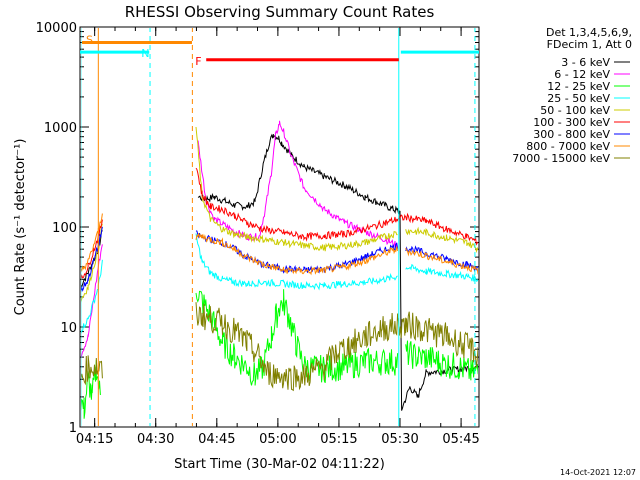  What do you see at coordinates (585, 62) in the screenshot?
I see `legend-label-1: 3 - 6 keV` at bounding box center [585, 62].